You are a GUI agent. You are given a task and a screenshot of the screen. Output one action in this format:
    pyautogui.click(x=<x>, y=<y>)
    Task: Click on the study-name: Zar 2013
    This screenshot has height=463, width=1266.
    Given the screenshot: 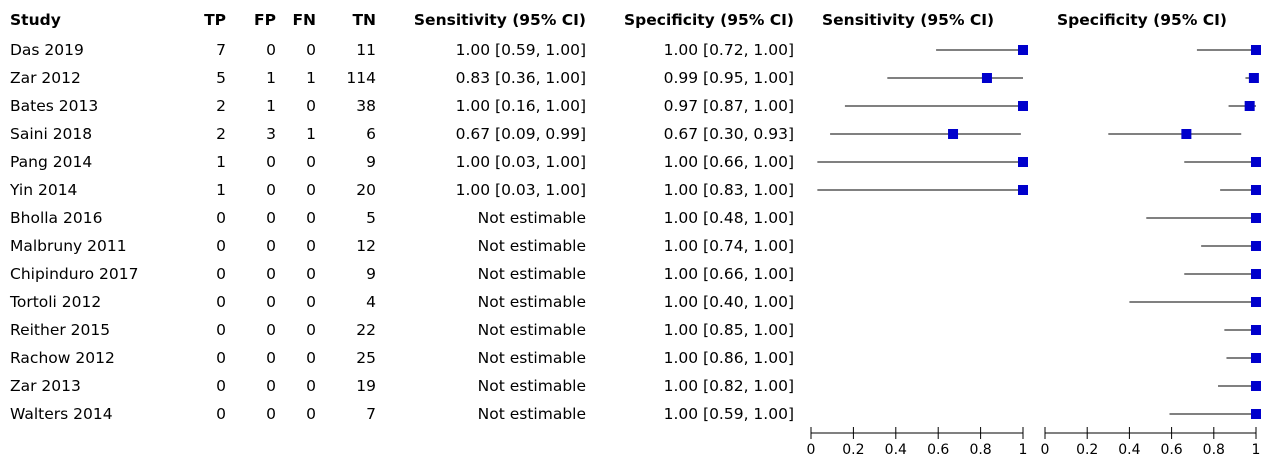 What is the action you would take?
    pyautogui.click(x=45, y=386)
    